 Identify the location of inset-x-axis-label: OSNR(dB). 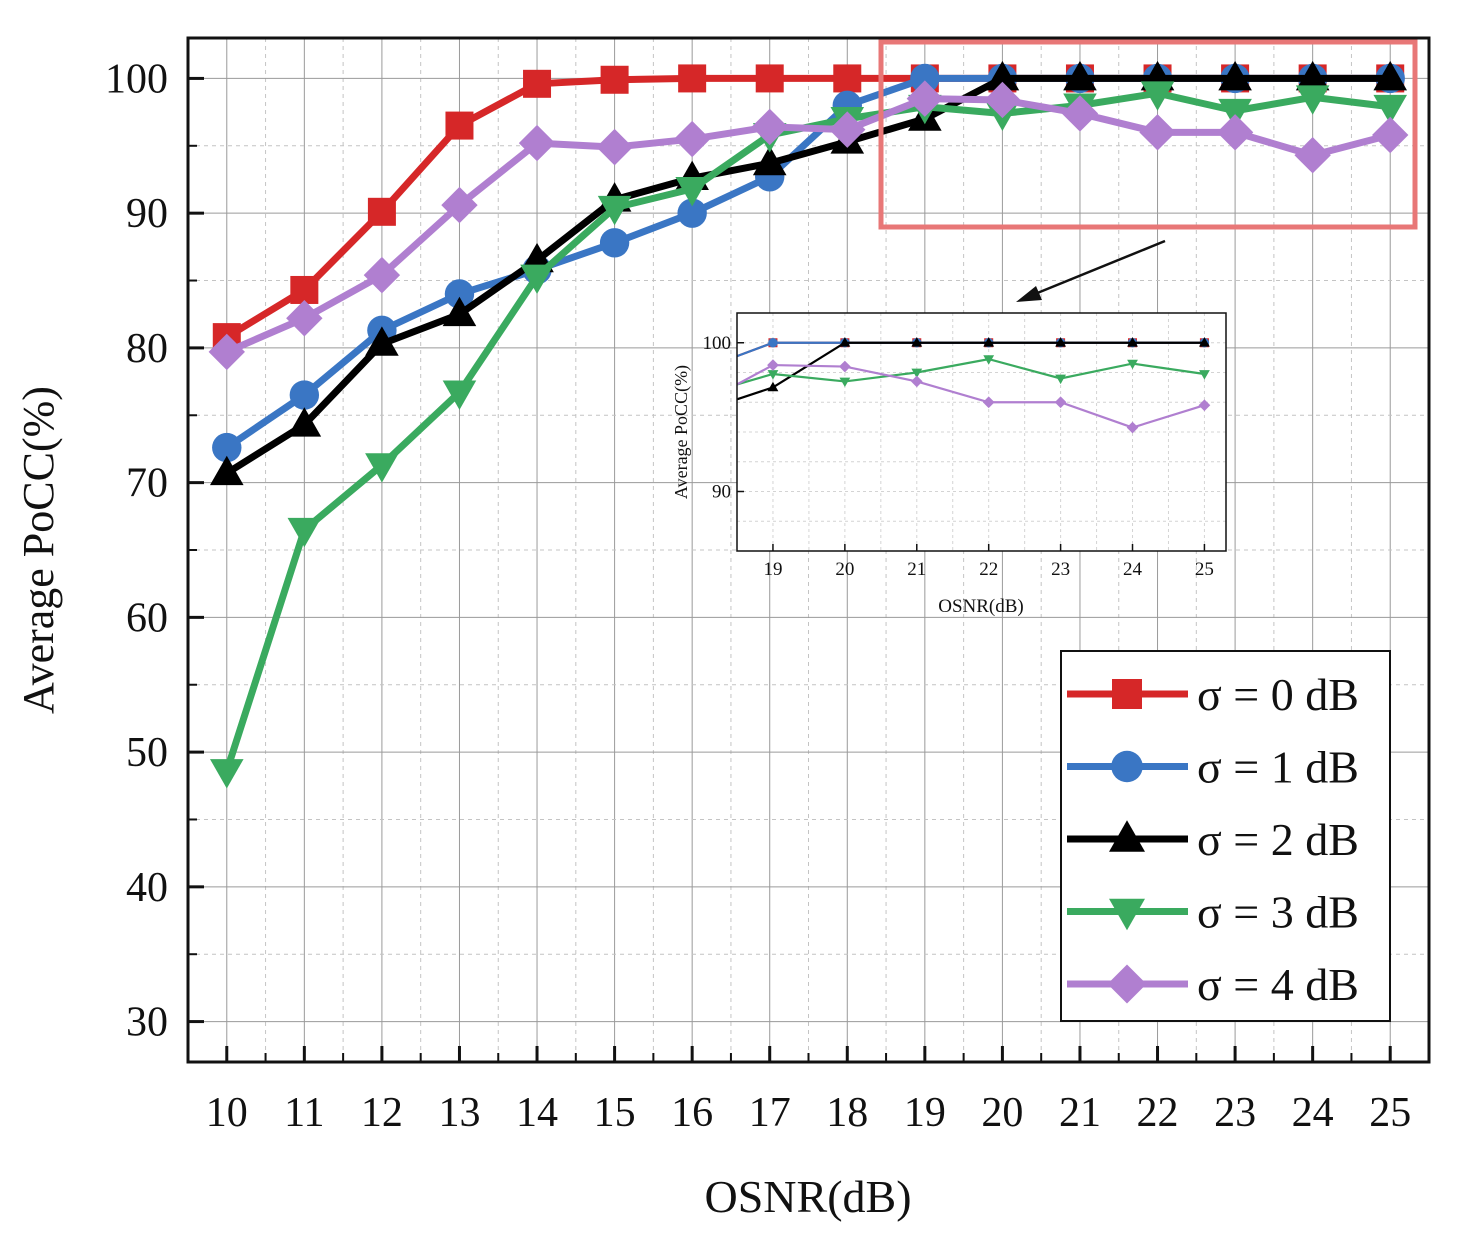
(981, 606).